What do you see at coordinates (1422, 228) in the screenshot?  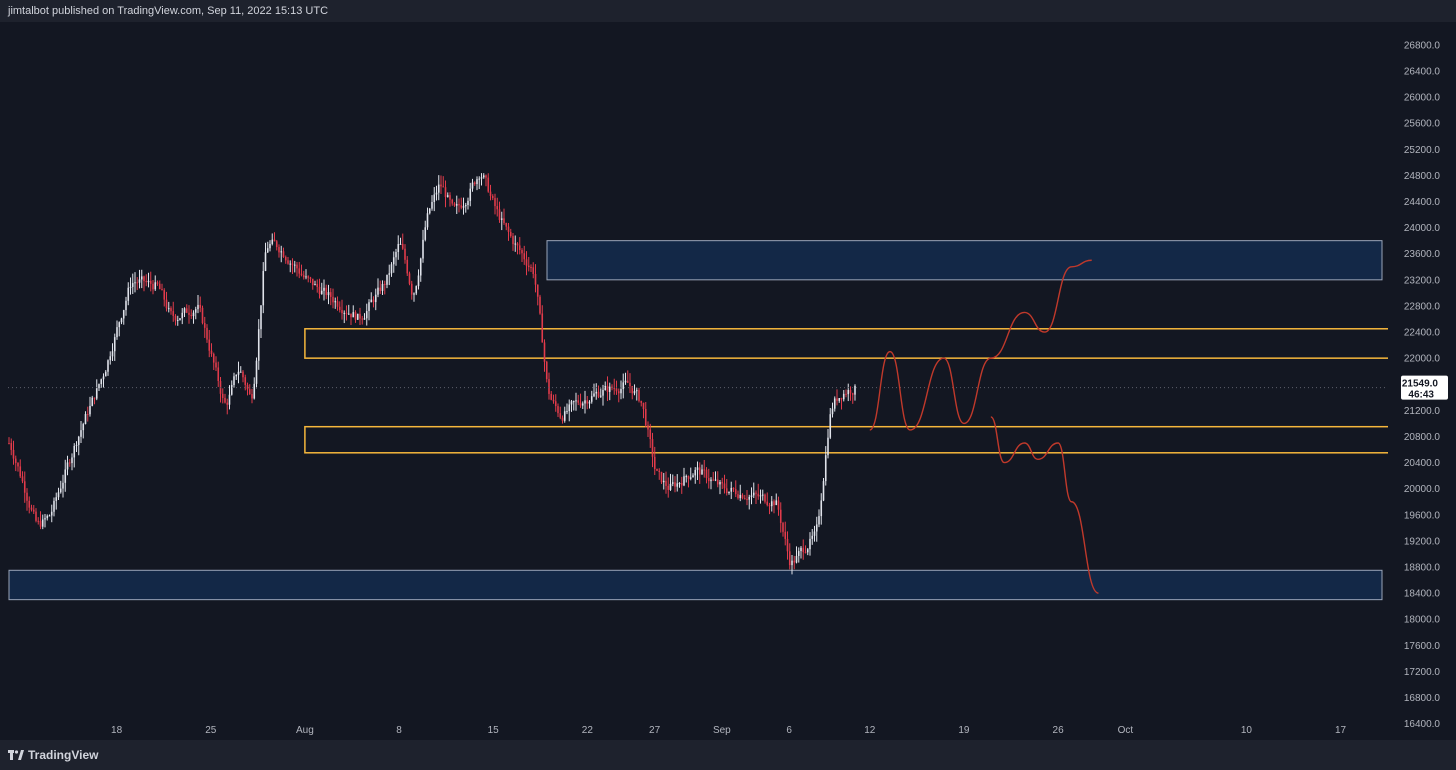 I see `price-tick-label: 24000.0` at bounding box center [1422, 228].